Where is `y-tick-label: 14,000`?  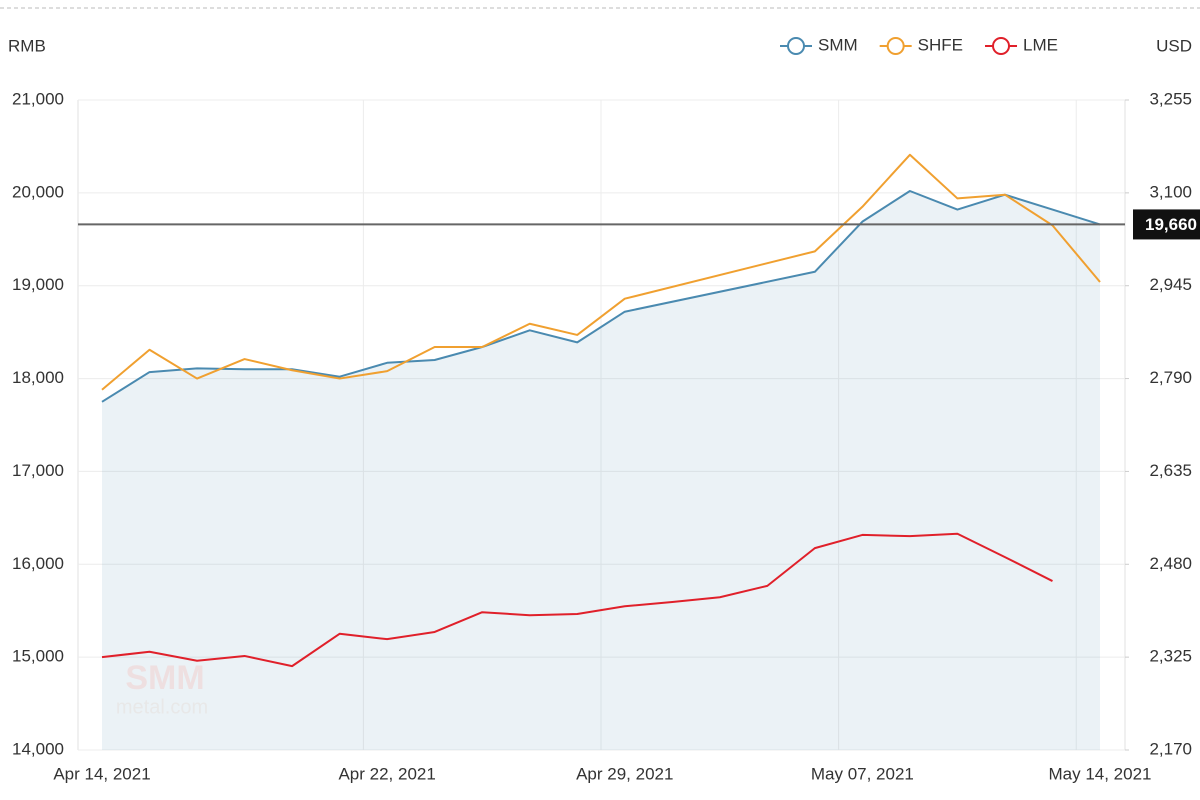 y-tick-label: 14,000 is located at coordinates (38, 748).